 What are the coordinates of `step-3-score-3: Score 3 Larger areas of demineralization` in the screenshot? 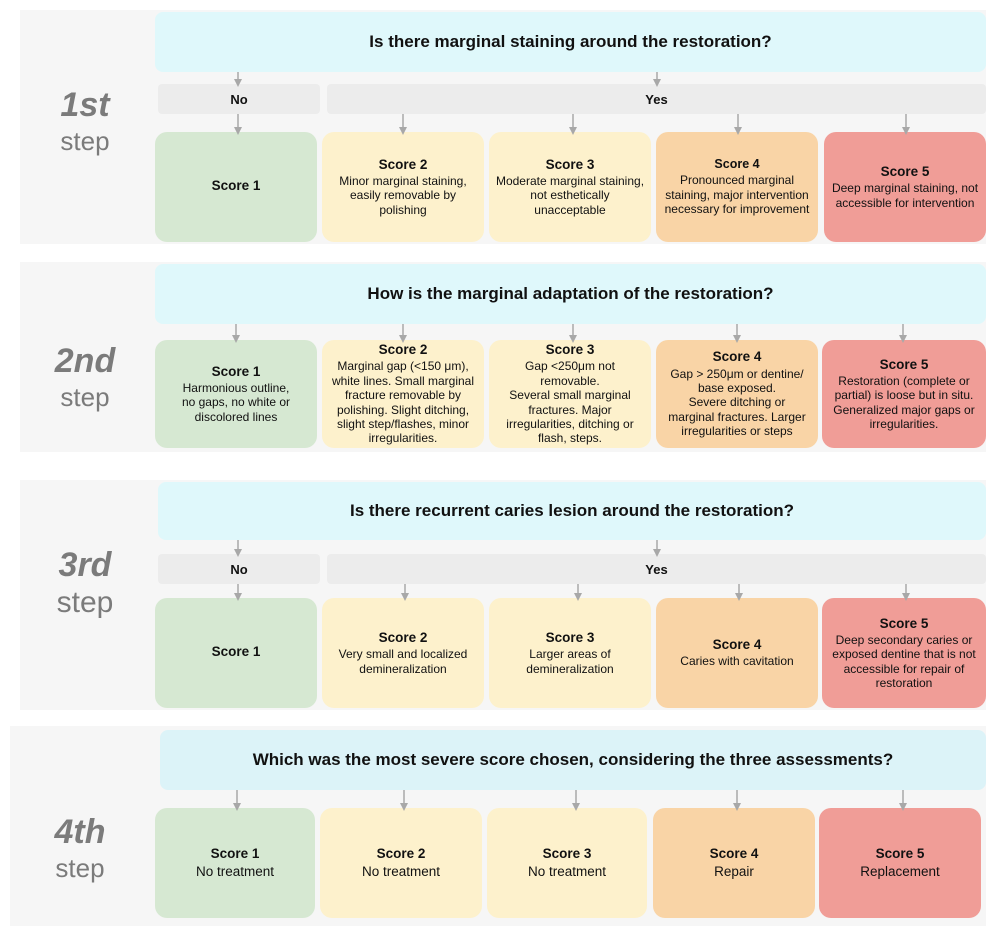 It's located at (570, 653).